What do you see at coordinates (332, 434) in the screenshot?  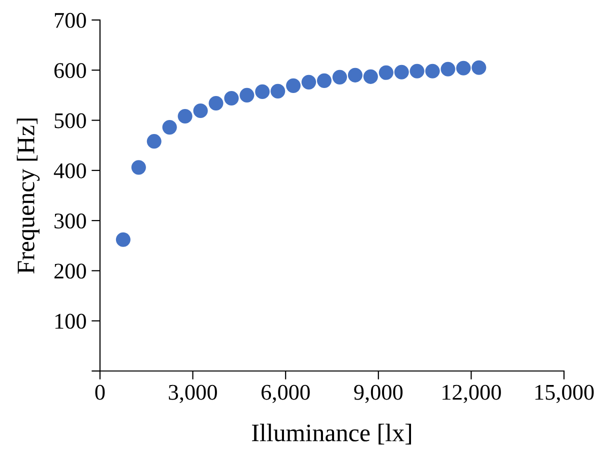 I see `x-axis-title: Illuminance [lx]` at bounding box center [332, 434].